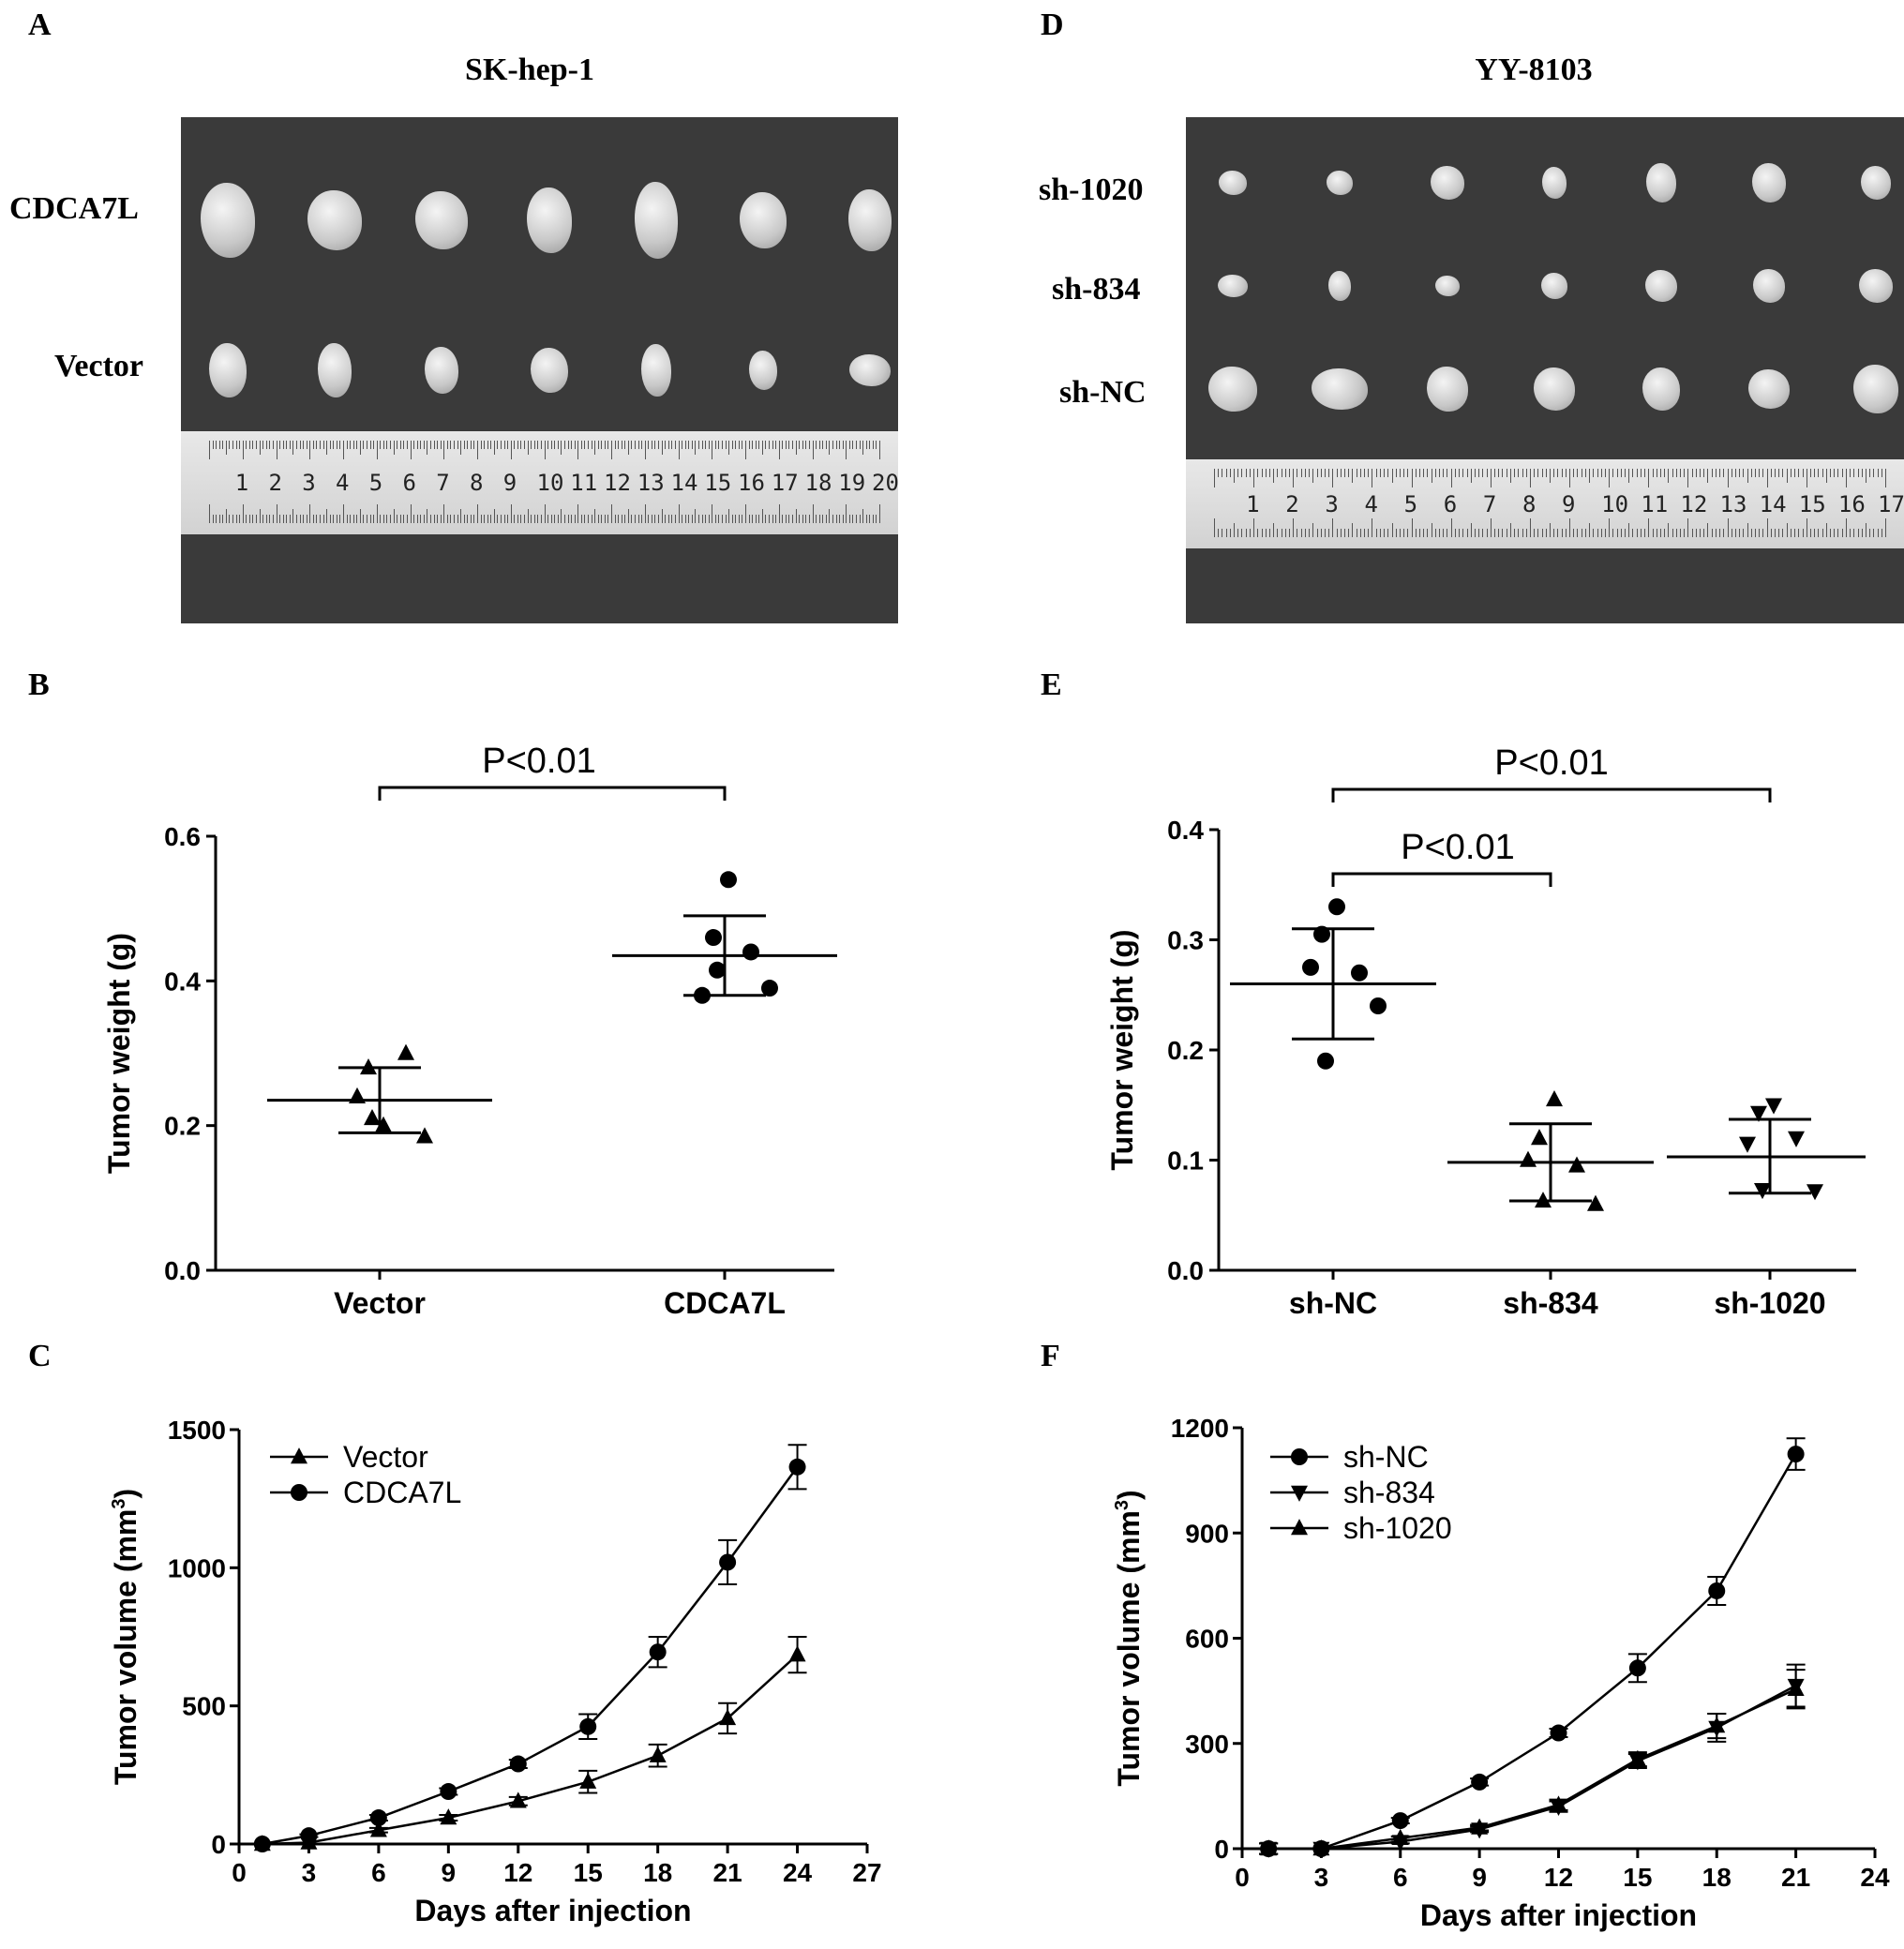 The width and height of the screenshot is (1904, 1949). Describe the element at coordinates (1389, 1493) in the screenshot. I see `legend-label: sh-834` at that location.